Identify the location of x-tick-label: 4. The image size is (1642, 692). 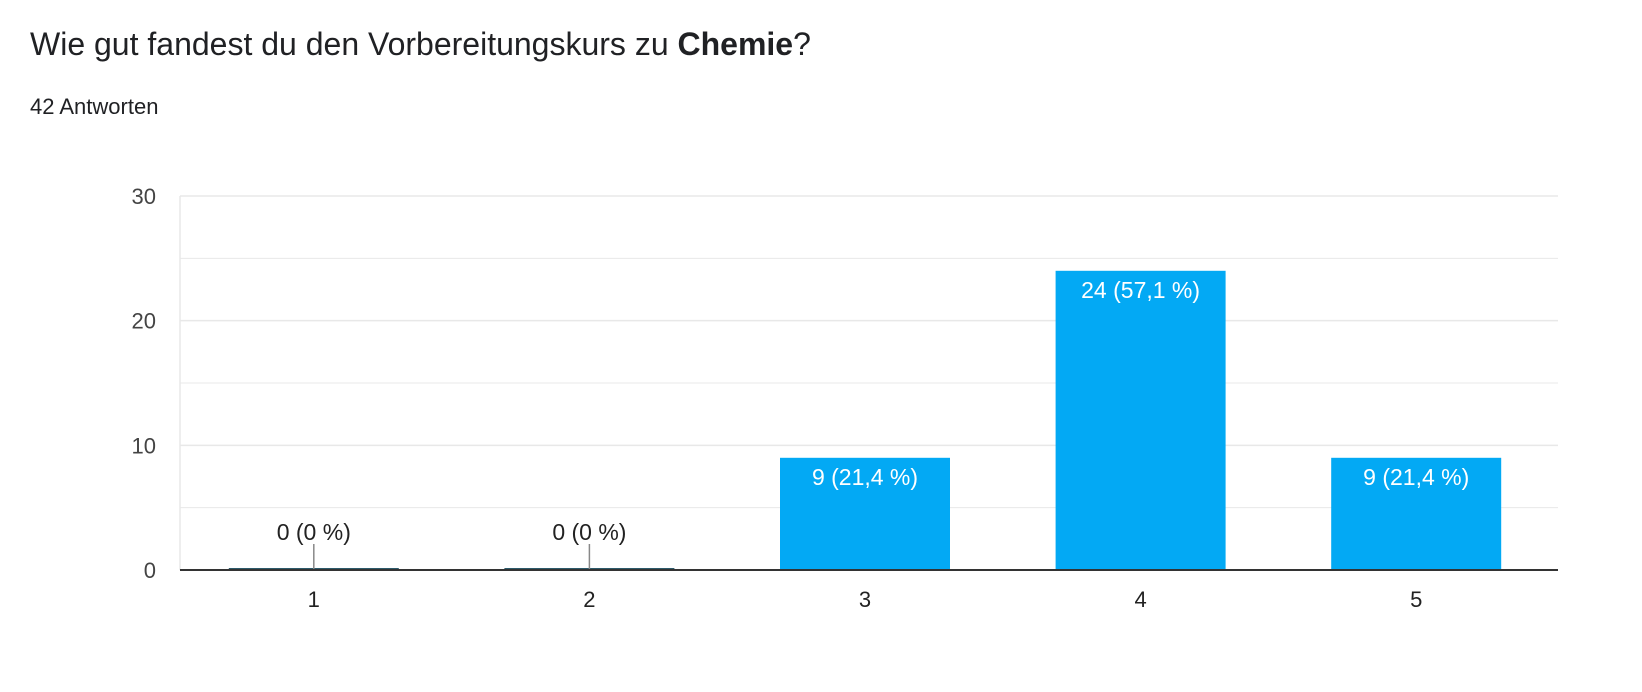
(1140, 599).